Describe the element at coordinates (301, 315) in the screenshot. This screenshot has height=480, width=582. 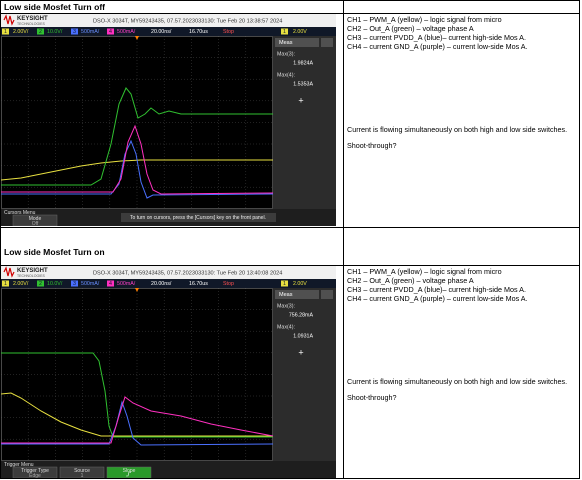
I see `meas-value: 756.28mA` at that location.